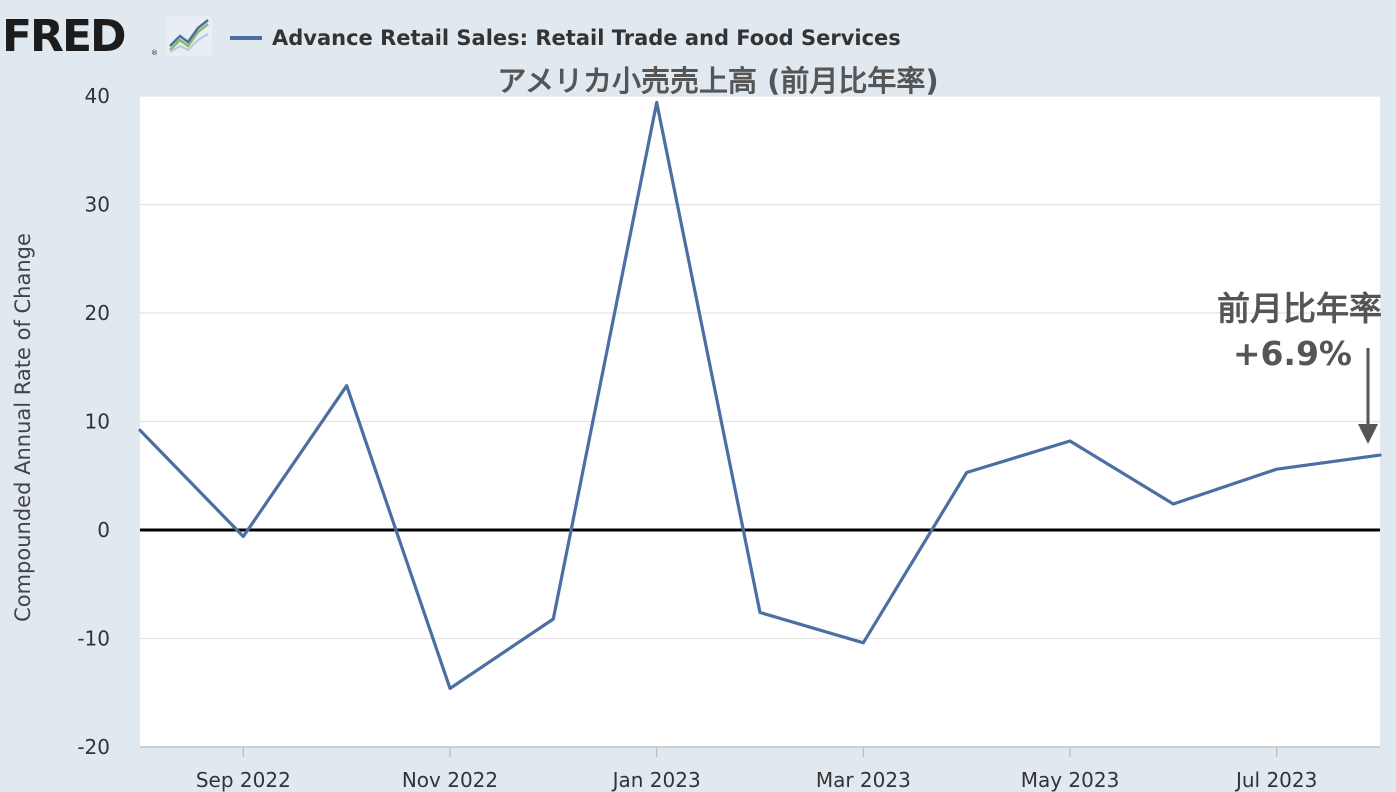  What do you see at coordinates (189, 36) in the screenshot?
I see `fred-graph-icon` at bounding box center [189, 36].